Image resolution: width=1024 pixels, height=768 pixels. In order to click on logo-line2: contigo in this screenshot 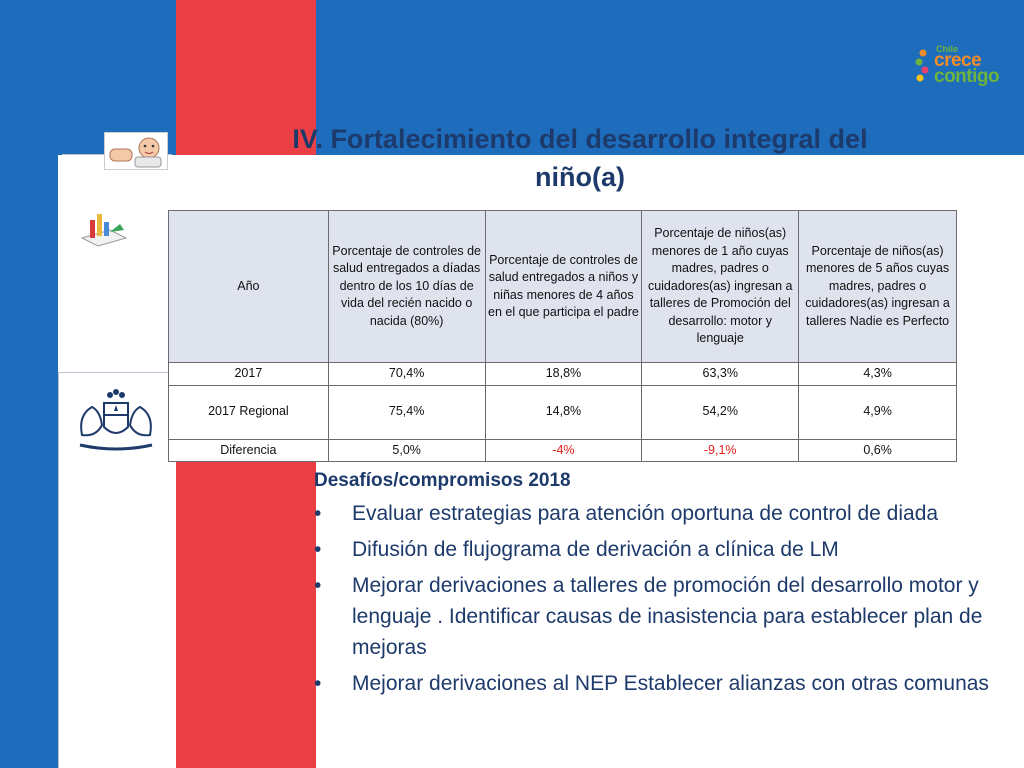, I will do `click(967, 76)`.